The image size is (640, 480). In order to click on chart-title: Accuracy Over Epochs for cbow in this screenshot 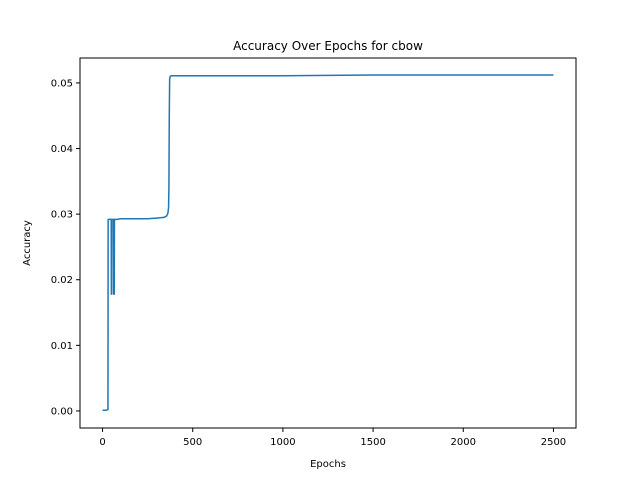, I will do `click(328, 46)`.